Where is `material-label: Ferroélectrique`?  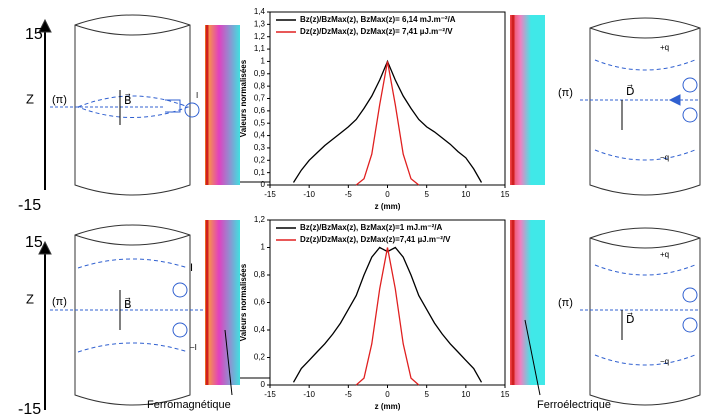 material-label: Ferroélectrique is located at coordinates (574, 405).